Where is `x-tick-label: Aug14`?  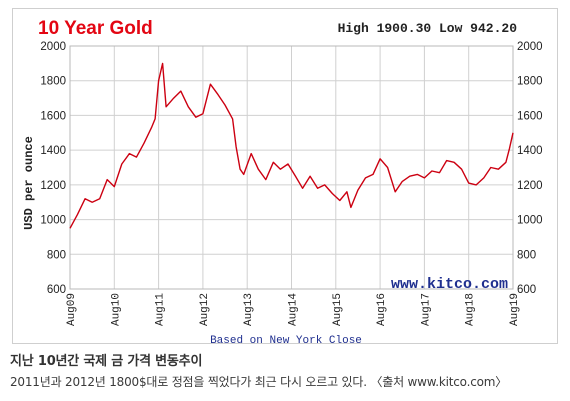 x-tick-label: Aug14 is located at coordinates (294, 309).